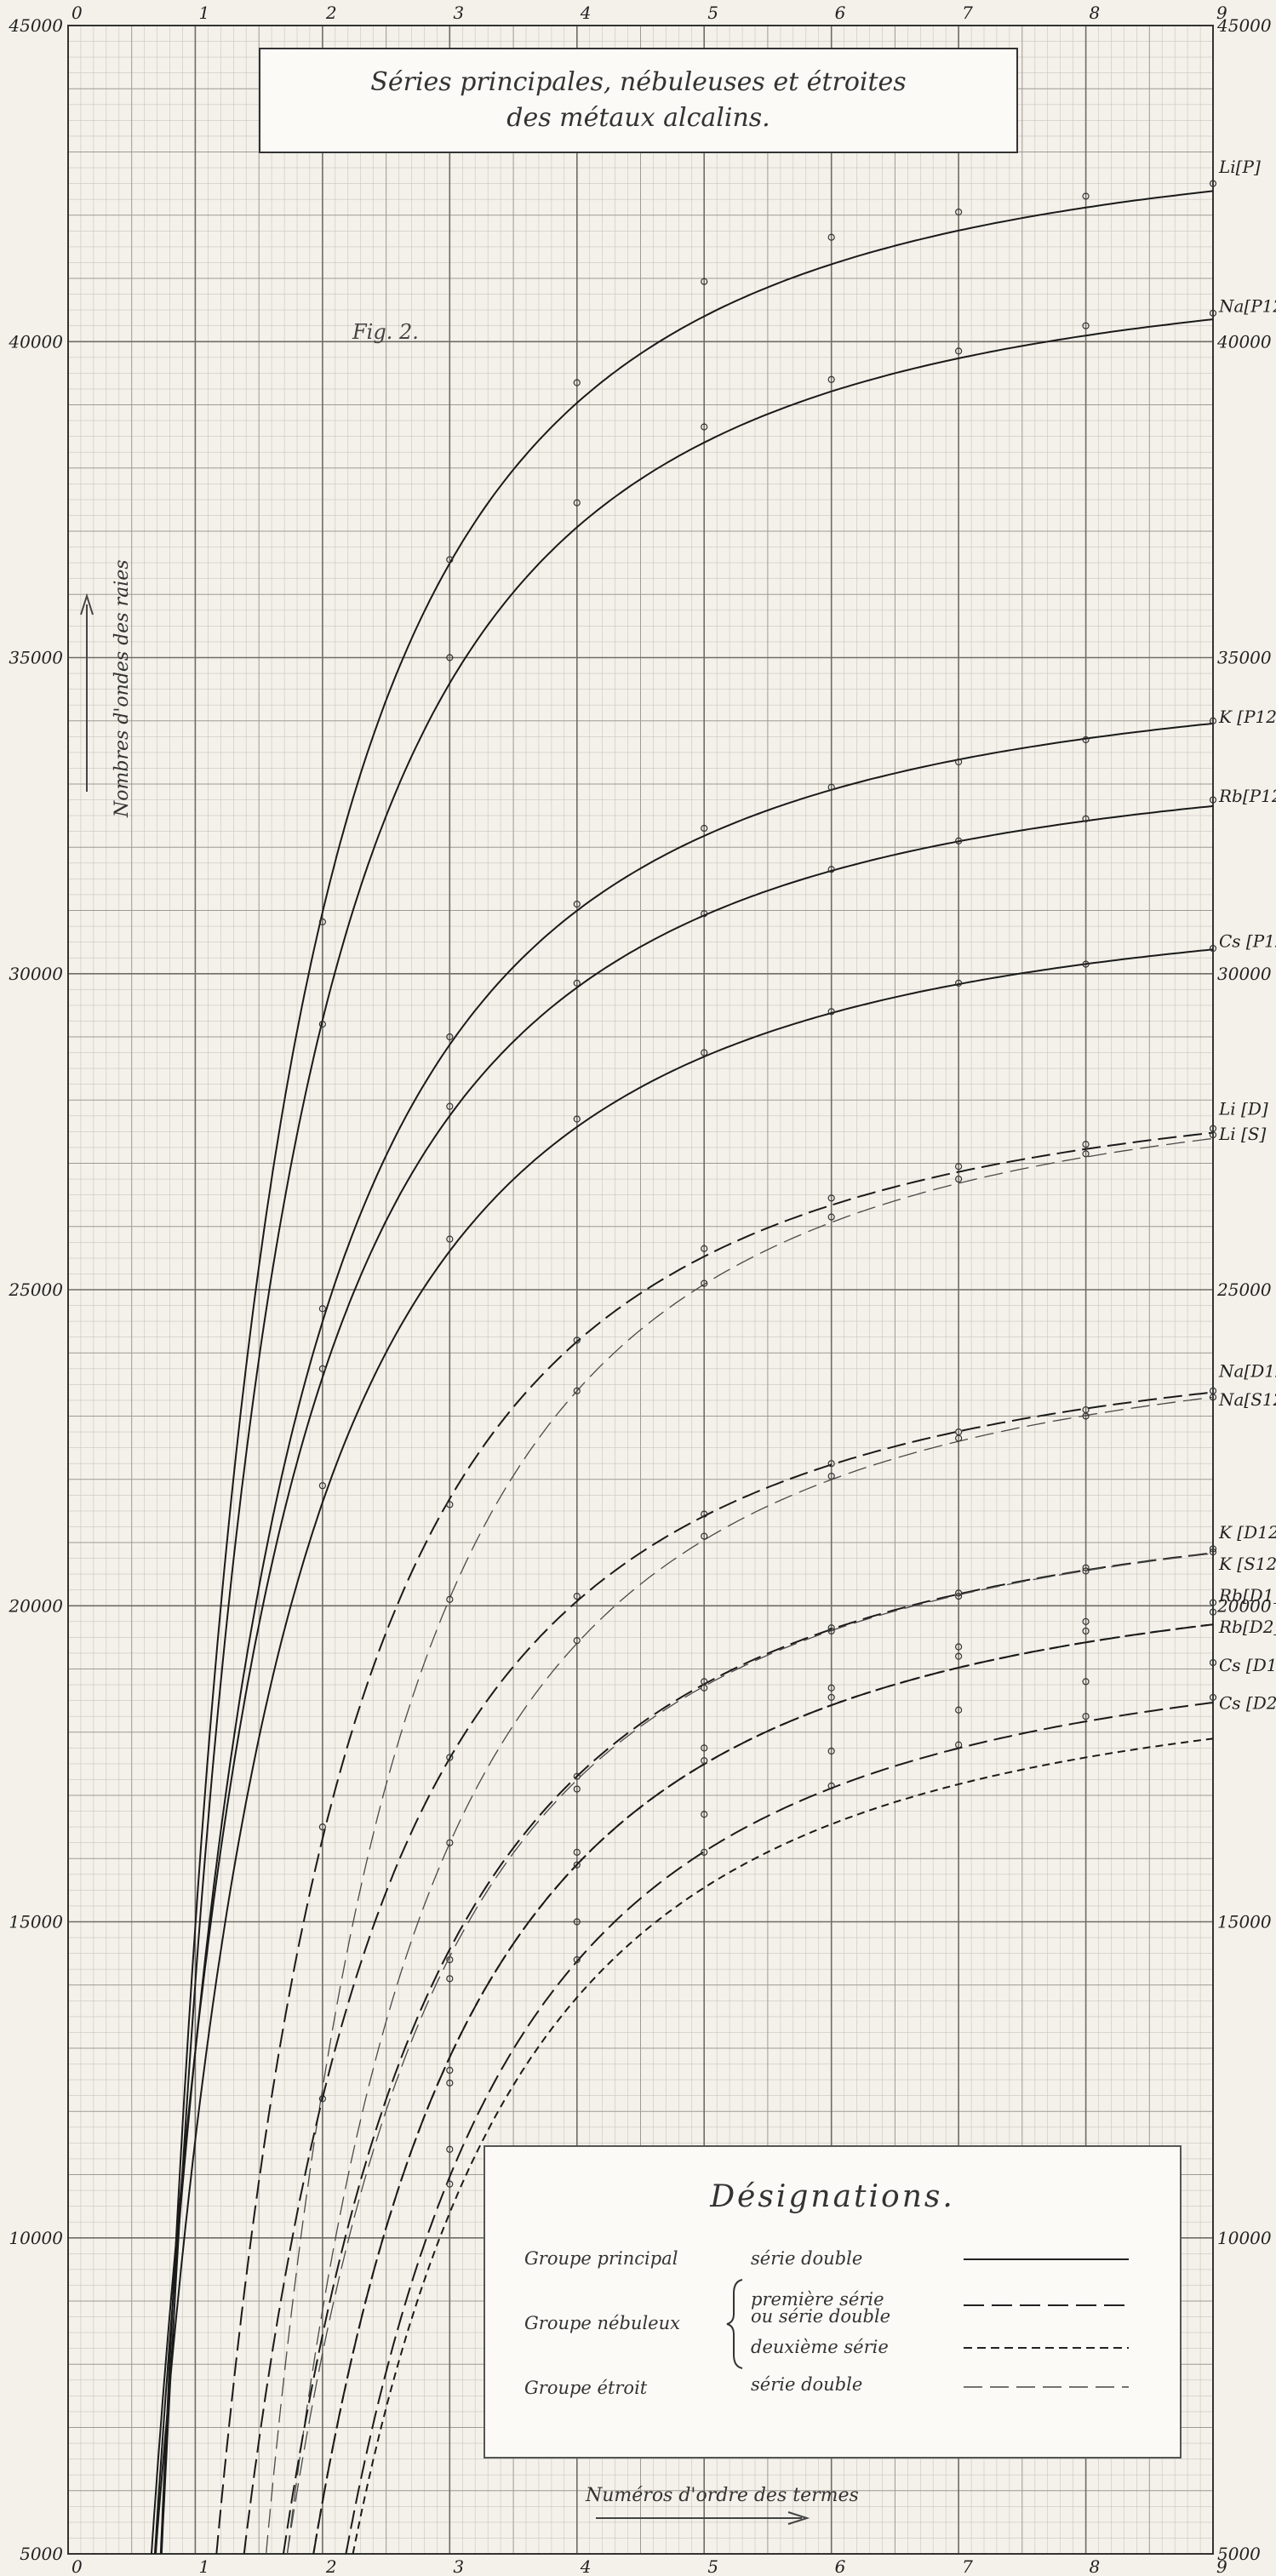  I want to click on series-label: Li[P], so click(1239, 167).